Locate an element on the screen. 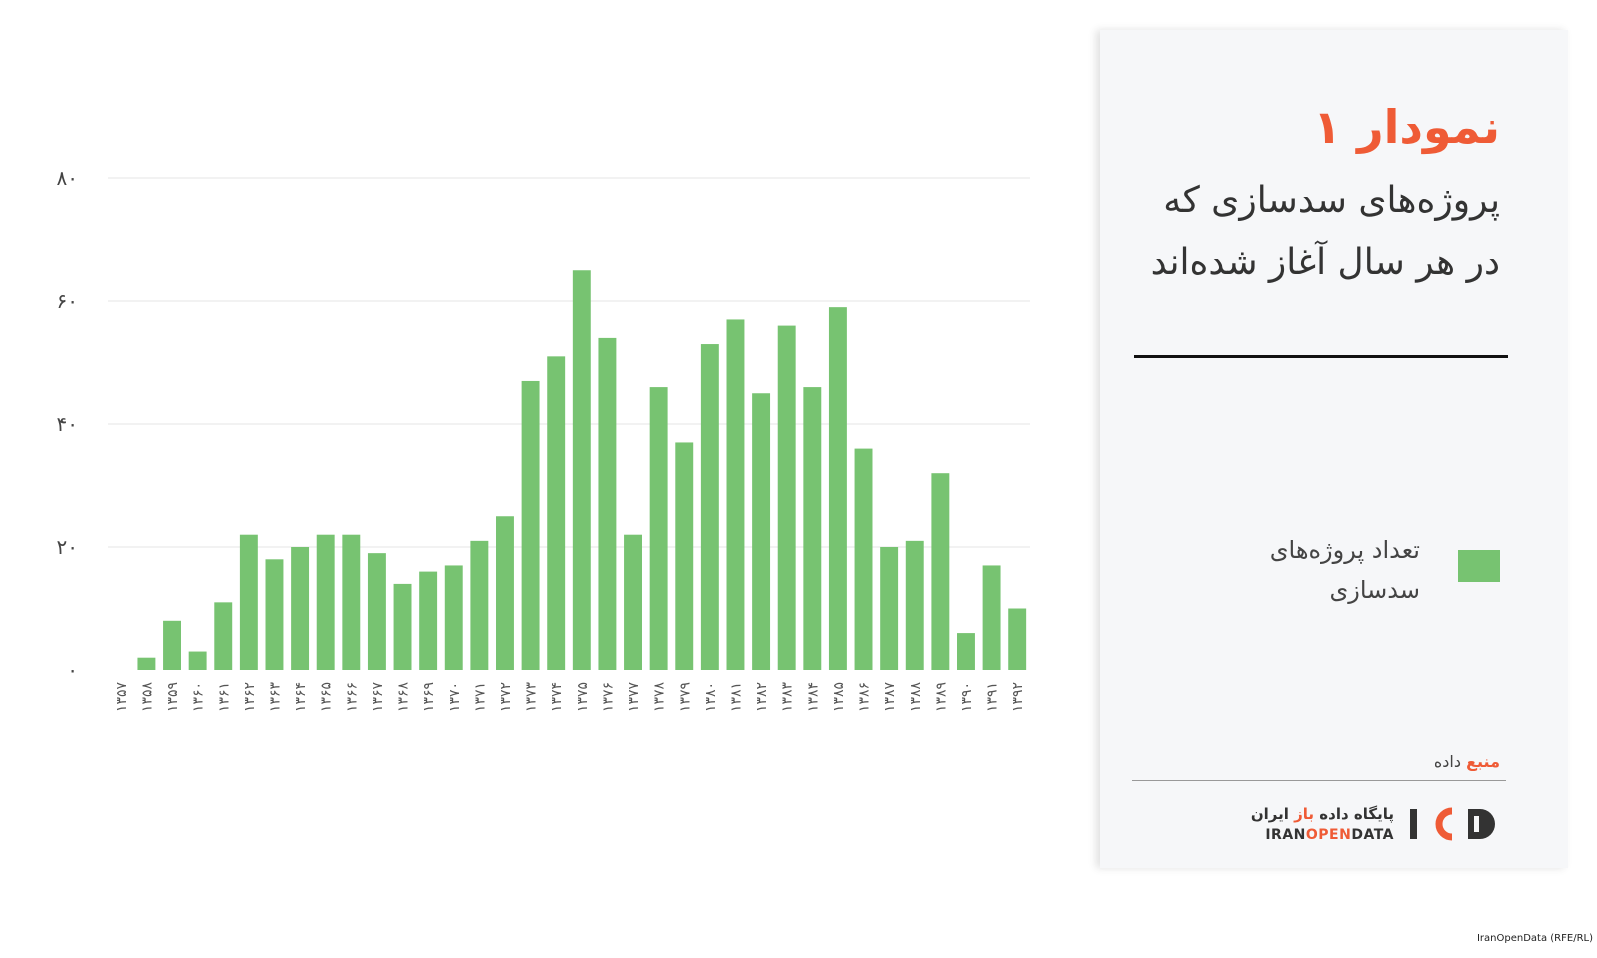 Image resolution: width=1597 pixels, height=958 pixels. legend: تعداد پروژه‌های سدسازی is located at coordinates (1370, 570).